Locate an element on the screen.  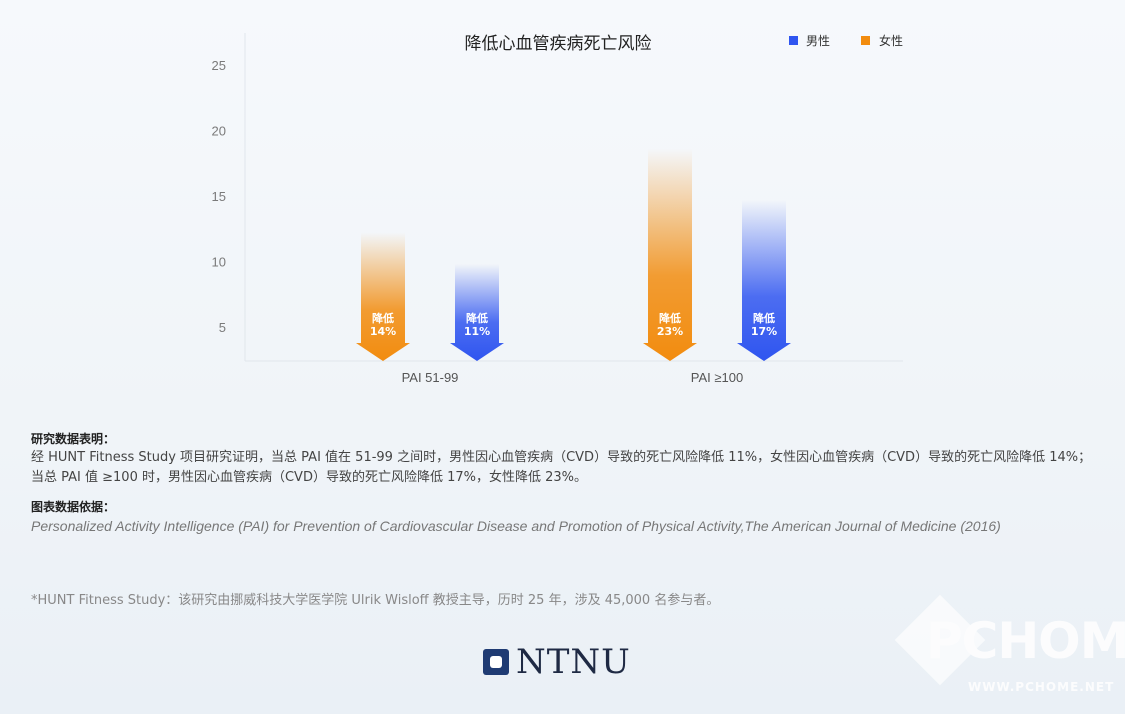
y-tick-label: 15 is located at coordinates (219, 196).